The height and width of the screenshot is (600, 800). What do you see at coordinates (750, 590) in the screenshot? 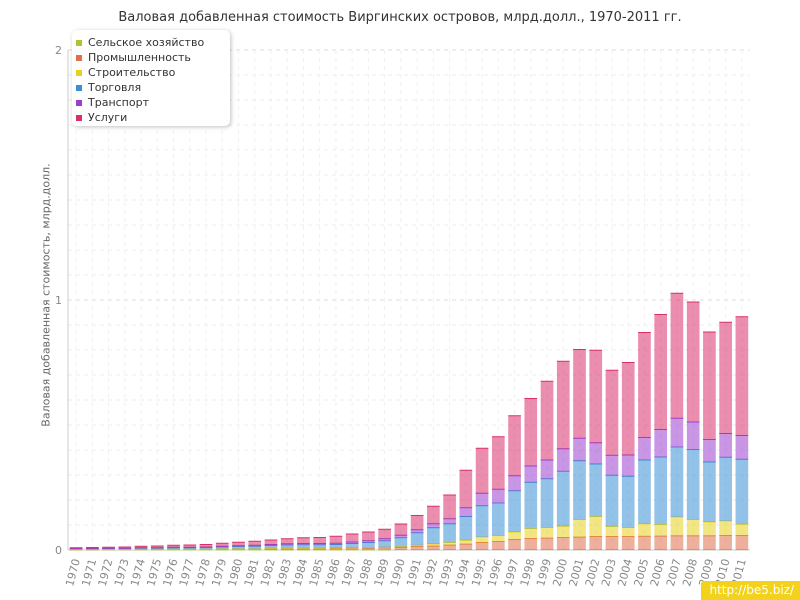
I see `watermark-link: http://be5.biz/` at bounding box center [750, 590].